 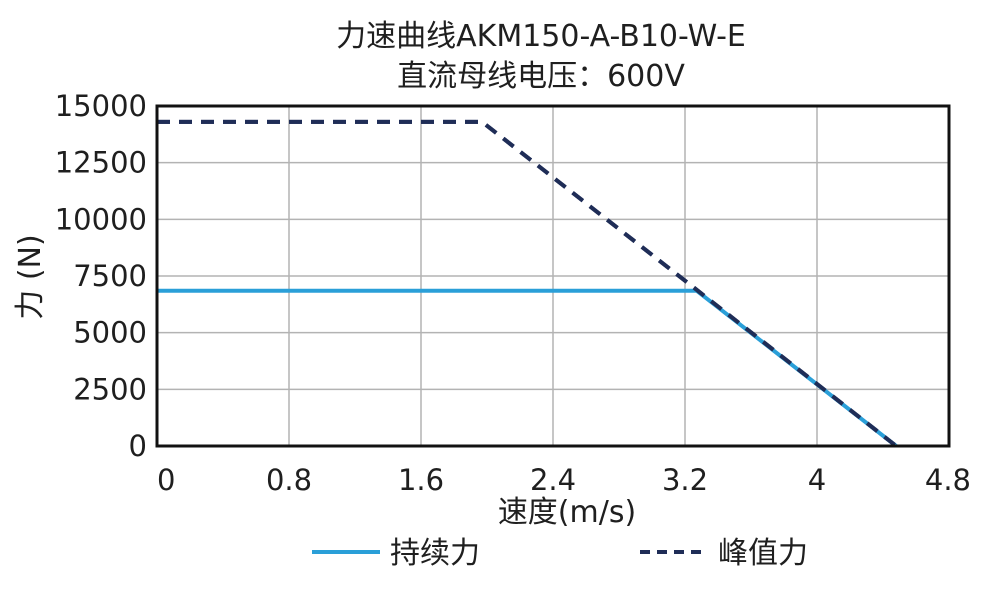 I want to click on y-tick-label: 15000, so click(x=101, y=106).